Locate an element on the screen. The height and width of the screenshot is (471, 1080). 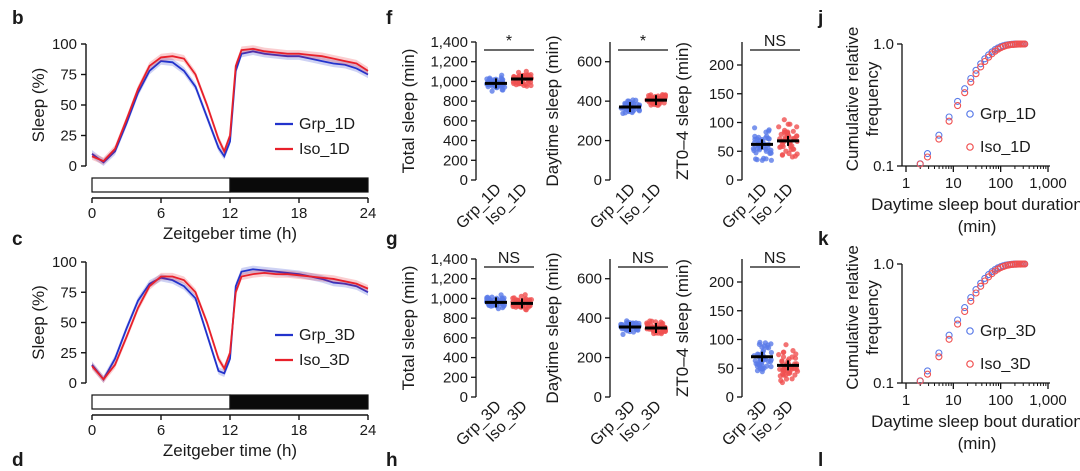
y-axis-label: Cumulative relativefrequency is located at coordinates (862, 317).